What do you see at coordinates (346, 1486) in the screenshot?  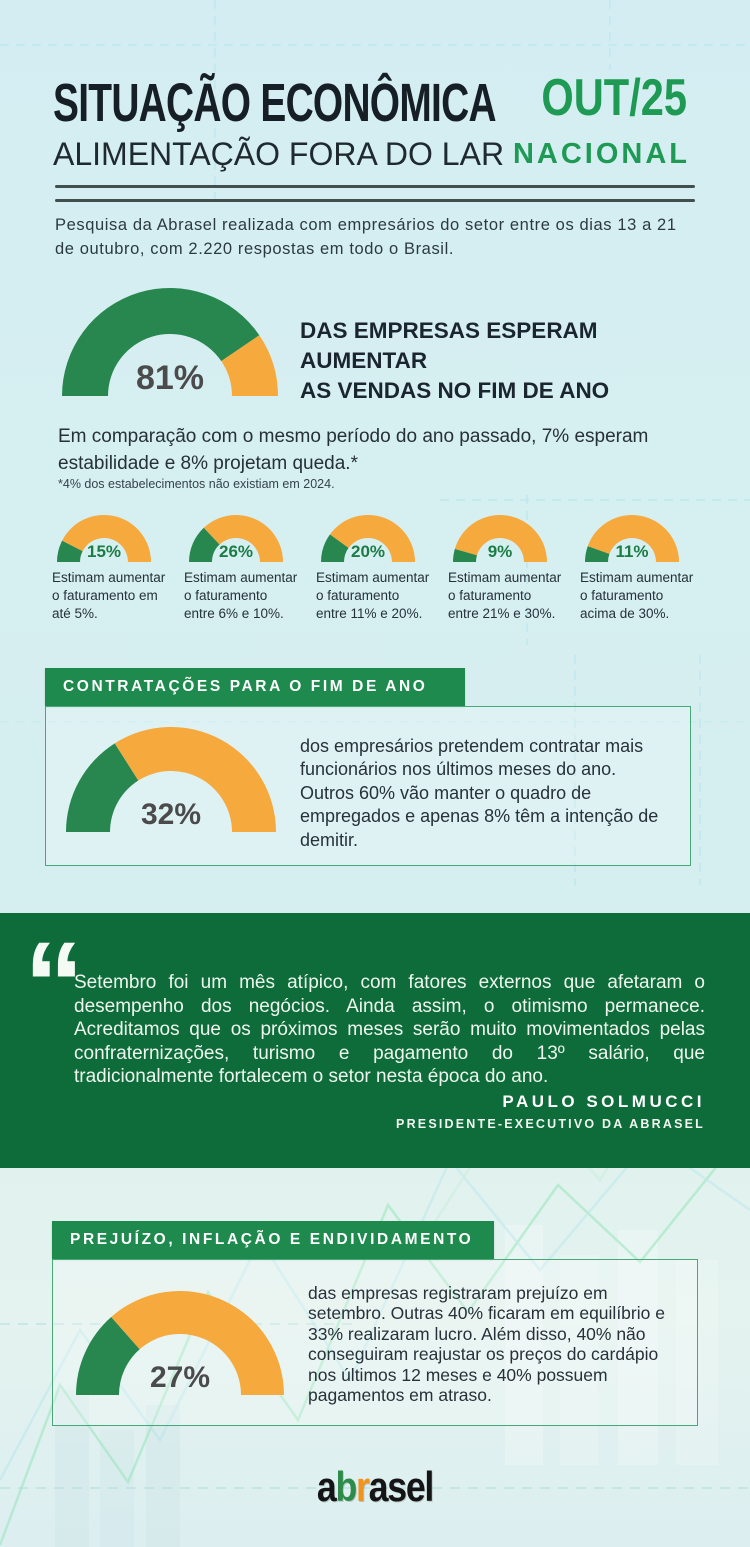 I see `logo-letter: b` at bounding box center [346, 1486].